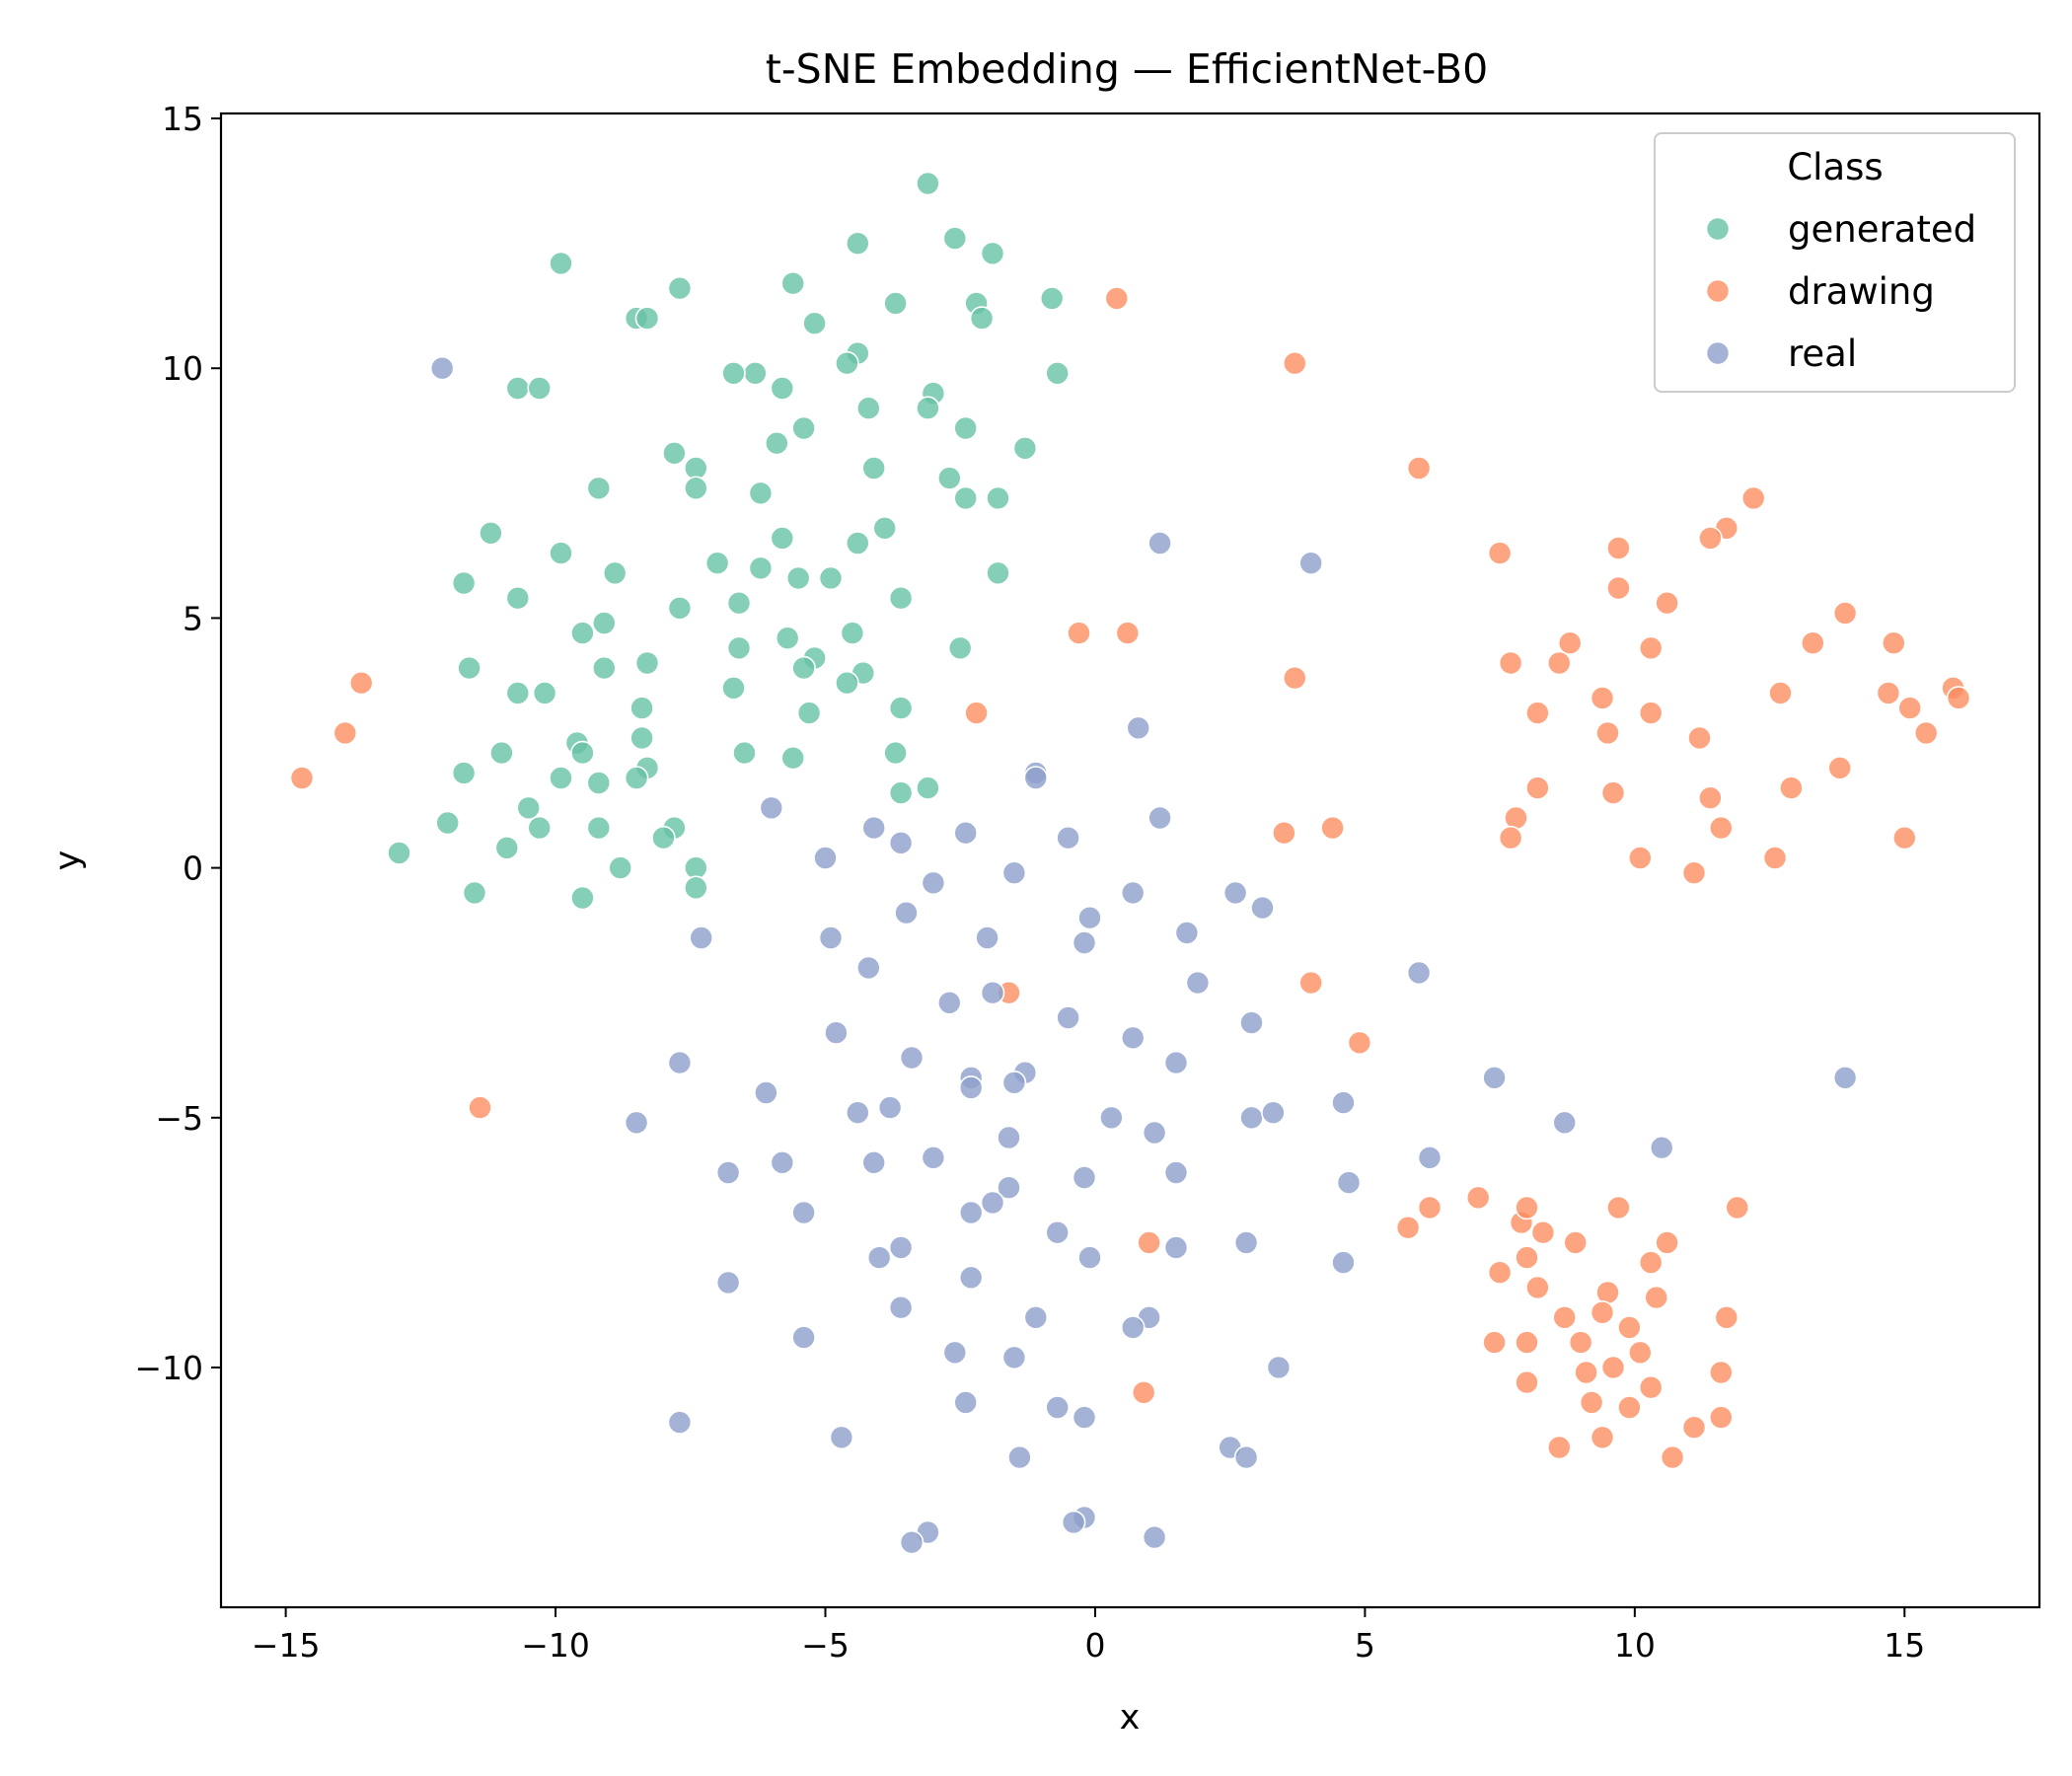 This screenshot has width=2072, height=1776. Describe the element at coordinates (826, 1646) in the screenshot. I see `x-tick-label: −5` at that location.